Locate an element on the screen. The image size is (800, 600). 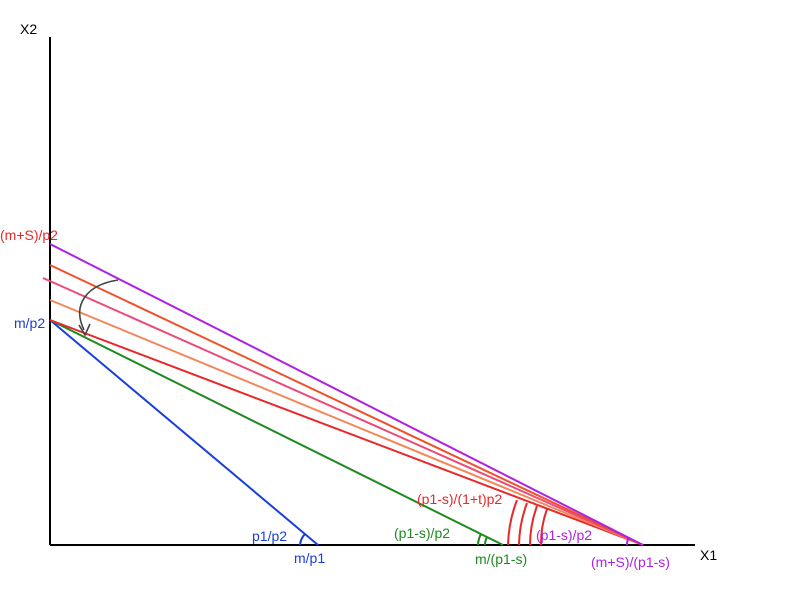
label-m-p1: m/p1 is located at coordinates (309, 558).